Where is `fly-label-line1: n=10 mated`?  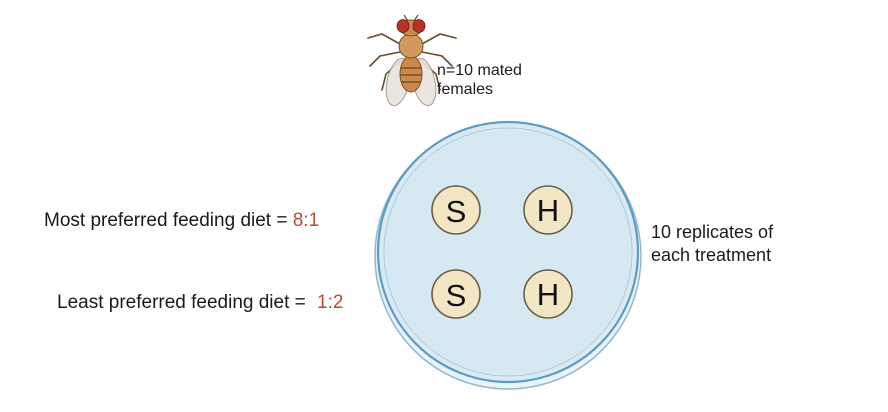
fly-label-line1: n=10 mated is located at coordinates (479, 70).